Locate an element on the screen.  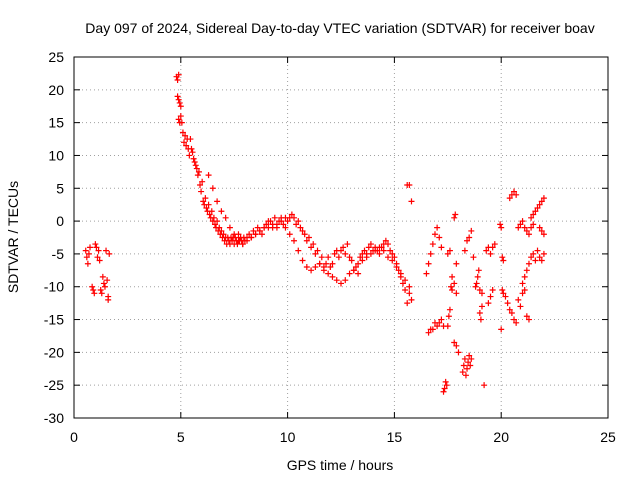
y-axis-title: SDTVAR / TECUs is located at coordinates (13, 237).